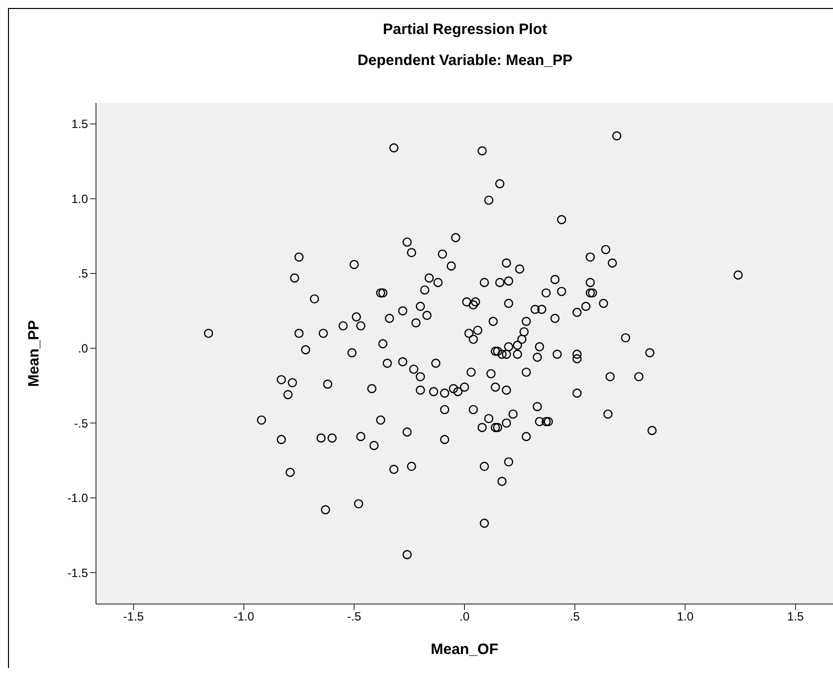 The image size is (833, 675). What do you see at coordinates (33, 353) in the screenshot?
I see `y-axis-title: Mean_PP` at bounding box center [33, 353].